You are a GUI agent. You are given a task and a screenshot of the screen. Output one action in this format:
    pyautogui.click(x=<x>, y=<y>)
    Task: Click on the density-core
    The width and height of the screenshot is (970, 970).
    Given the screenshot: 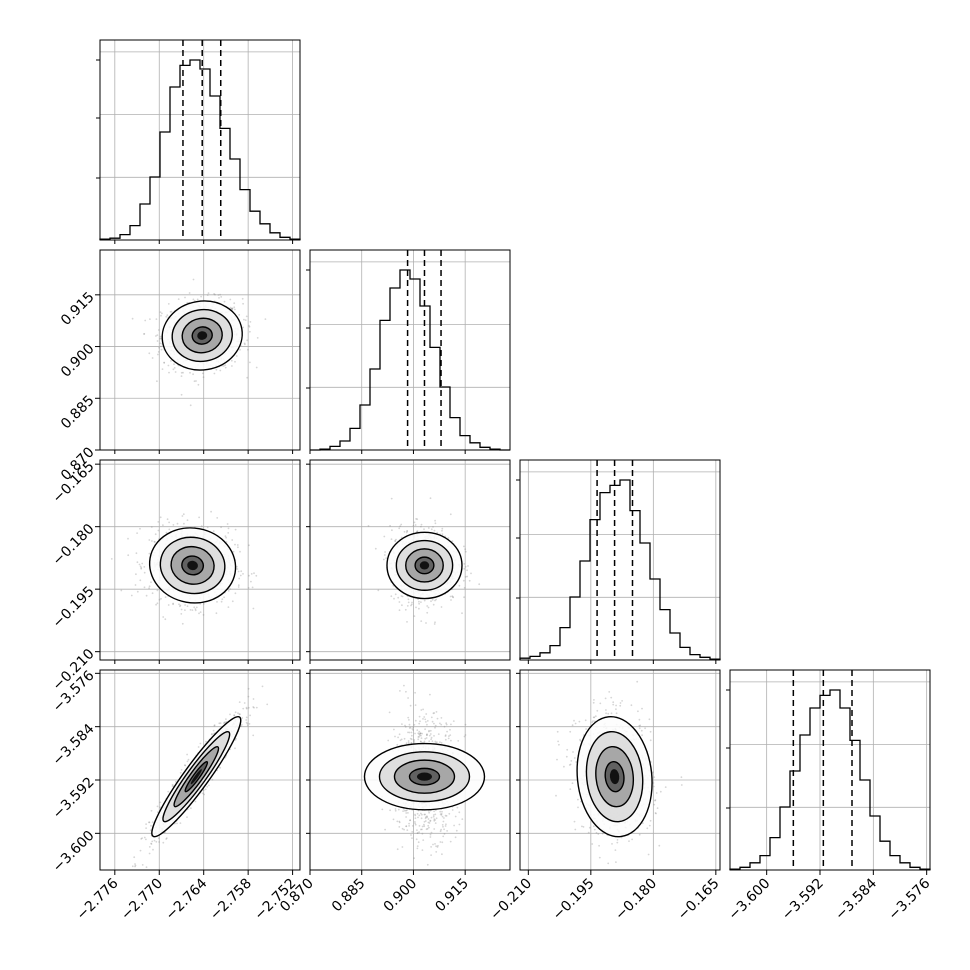 What is the action you would take?
    pyautogui.click(x=202, y=335)
    